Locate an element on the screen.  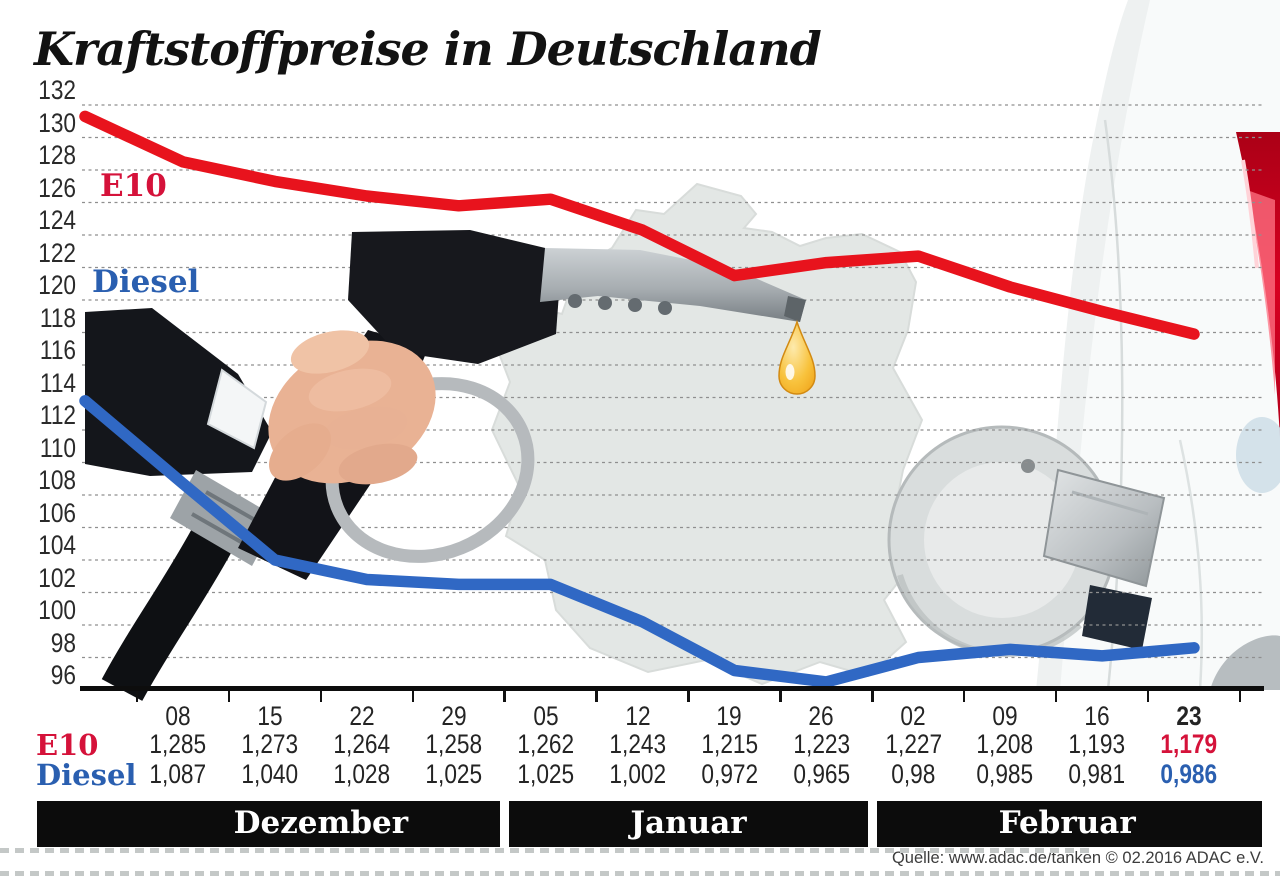
spout-tip is located at coordinates (795, 309).